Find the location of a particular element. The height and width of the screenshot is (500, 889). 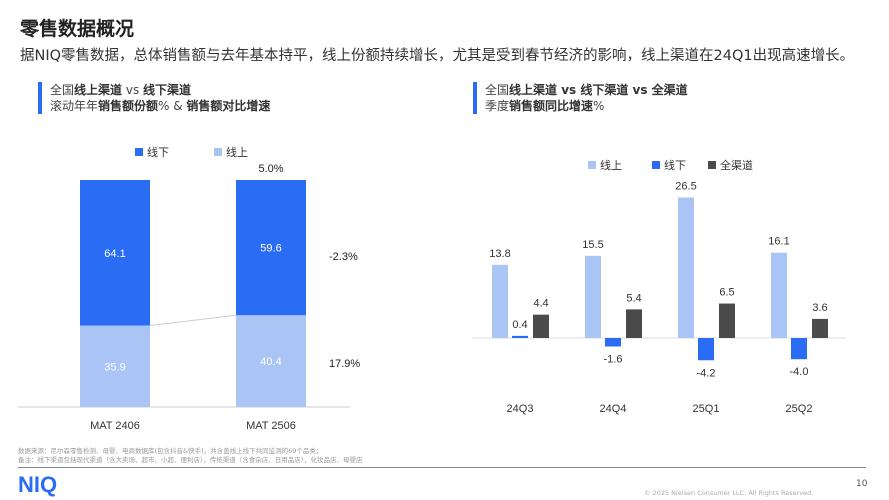

bar-online-MAT 2406 is located at coordinates (115, 366).